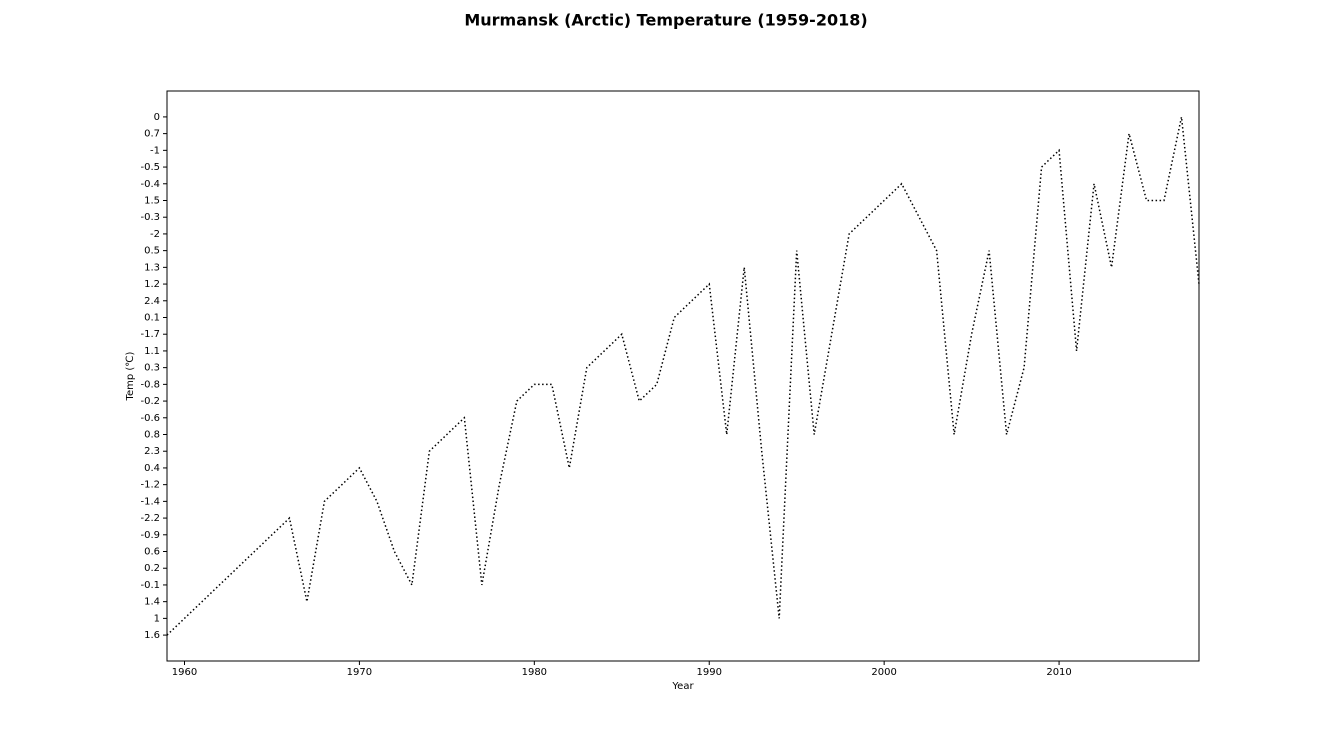  I want to click on y-tick-label: -0.3, so click(150, 217).